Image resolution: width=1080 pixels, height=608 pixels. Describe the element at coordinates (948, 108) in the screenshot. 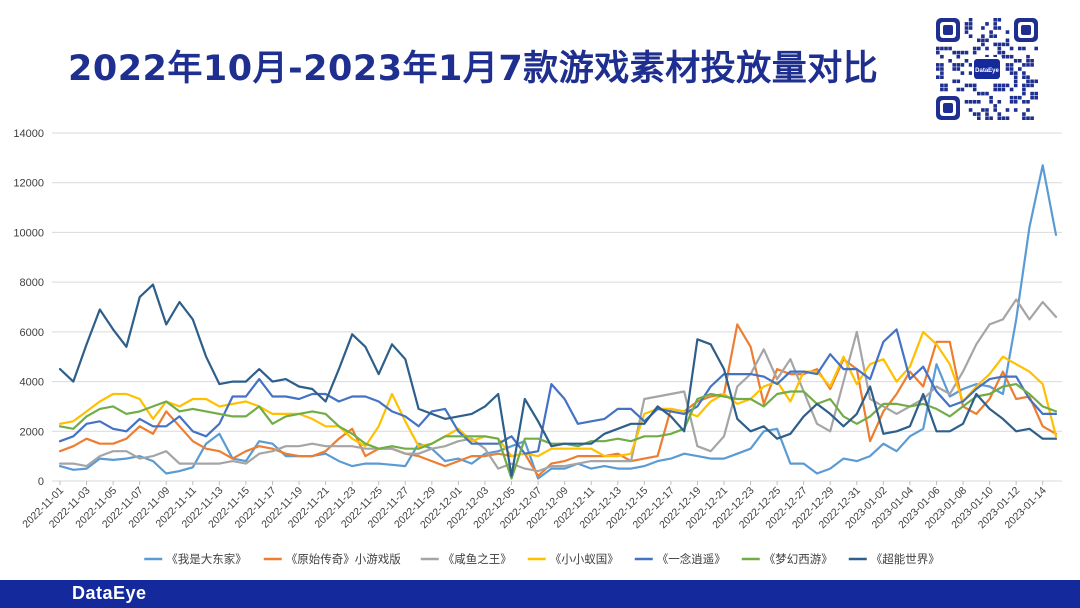

I see `qr-finder-bottom-left` at that location.